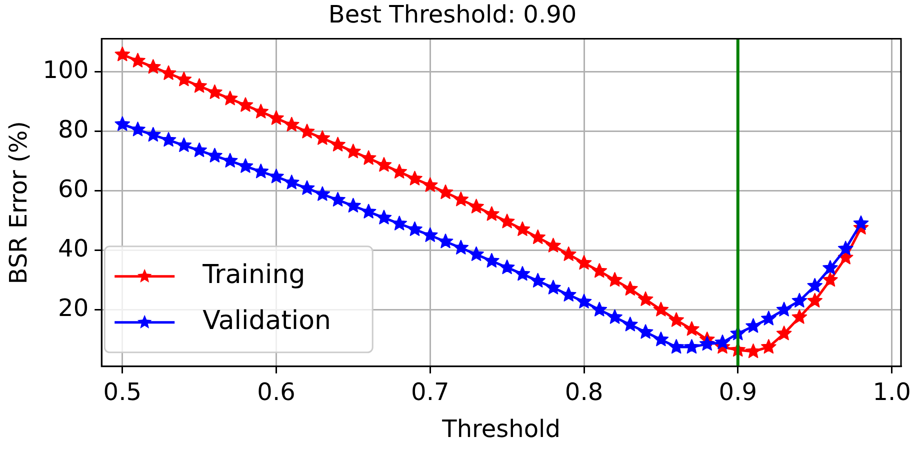  What do you see at coordinates (73, 188) in the screenshot?
I see `y-tick-label: 60` at bounding box center [73, 188].